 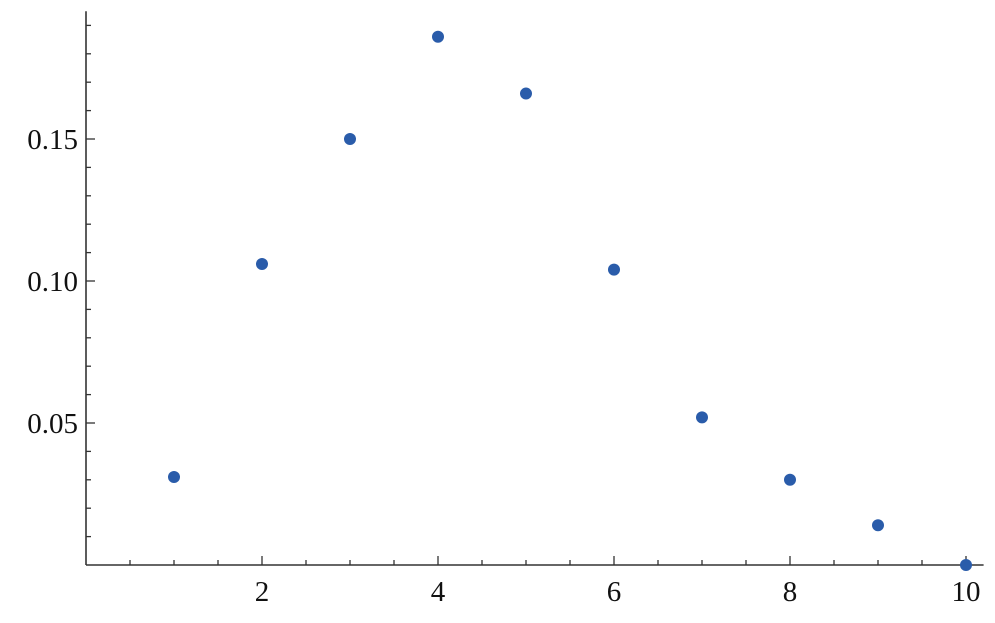 What do you see at coordinates (262, 592) in the screenshot?
I see `x-tick-label: 2` at bounding box center [262, 592].